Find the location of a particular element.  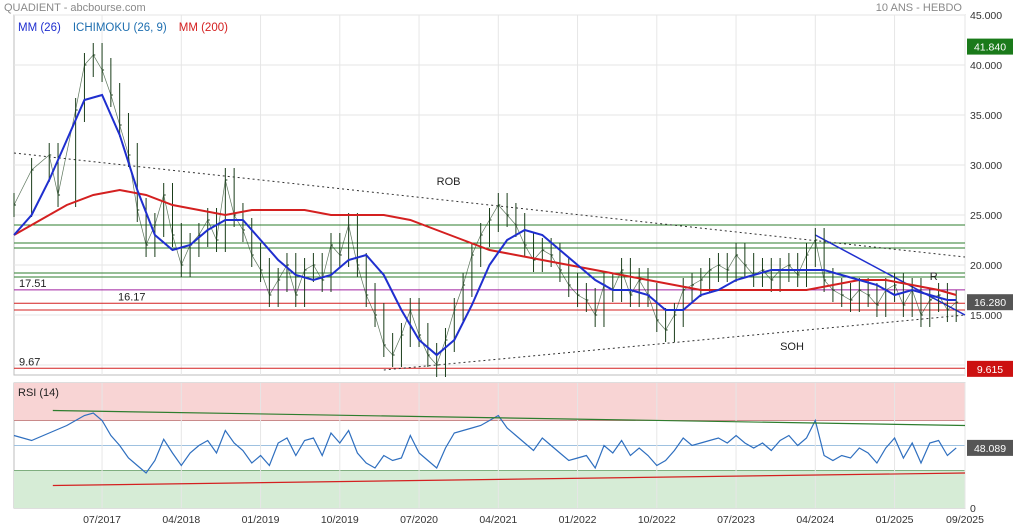

annotation-rob: ROB is located at coordinates (449, 182).